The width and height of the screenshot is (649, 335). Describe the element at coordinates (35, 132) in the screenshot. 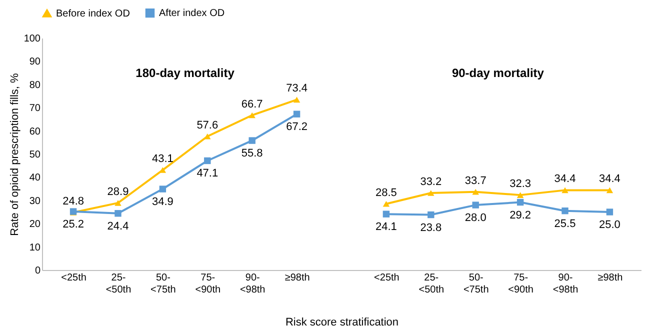

I see `y-tick-label: 60` at that location.